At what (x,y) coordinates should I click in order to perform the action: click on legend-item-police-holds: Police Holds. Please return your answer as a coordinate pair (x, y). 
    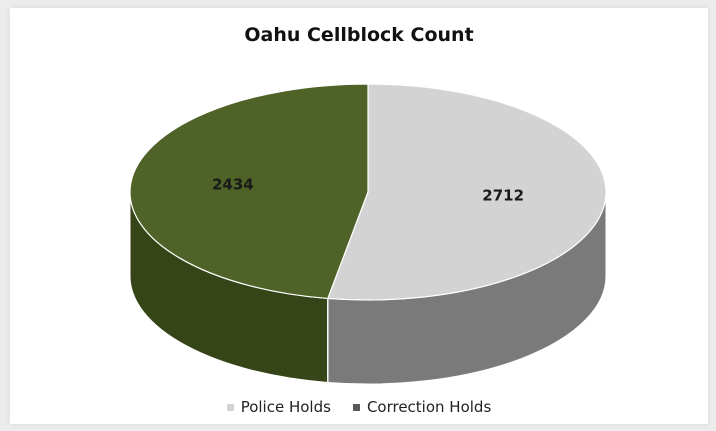
    Looking at the image, I should click on (278, 407).